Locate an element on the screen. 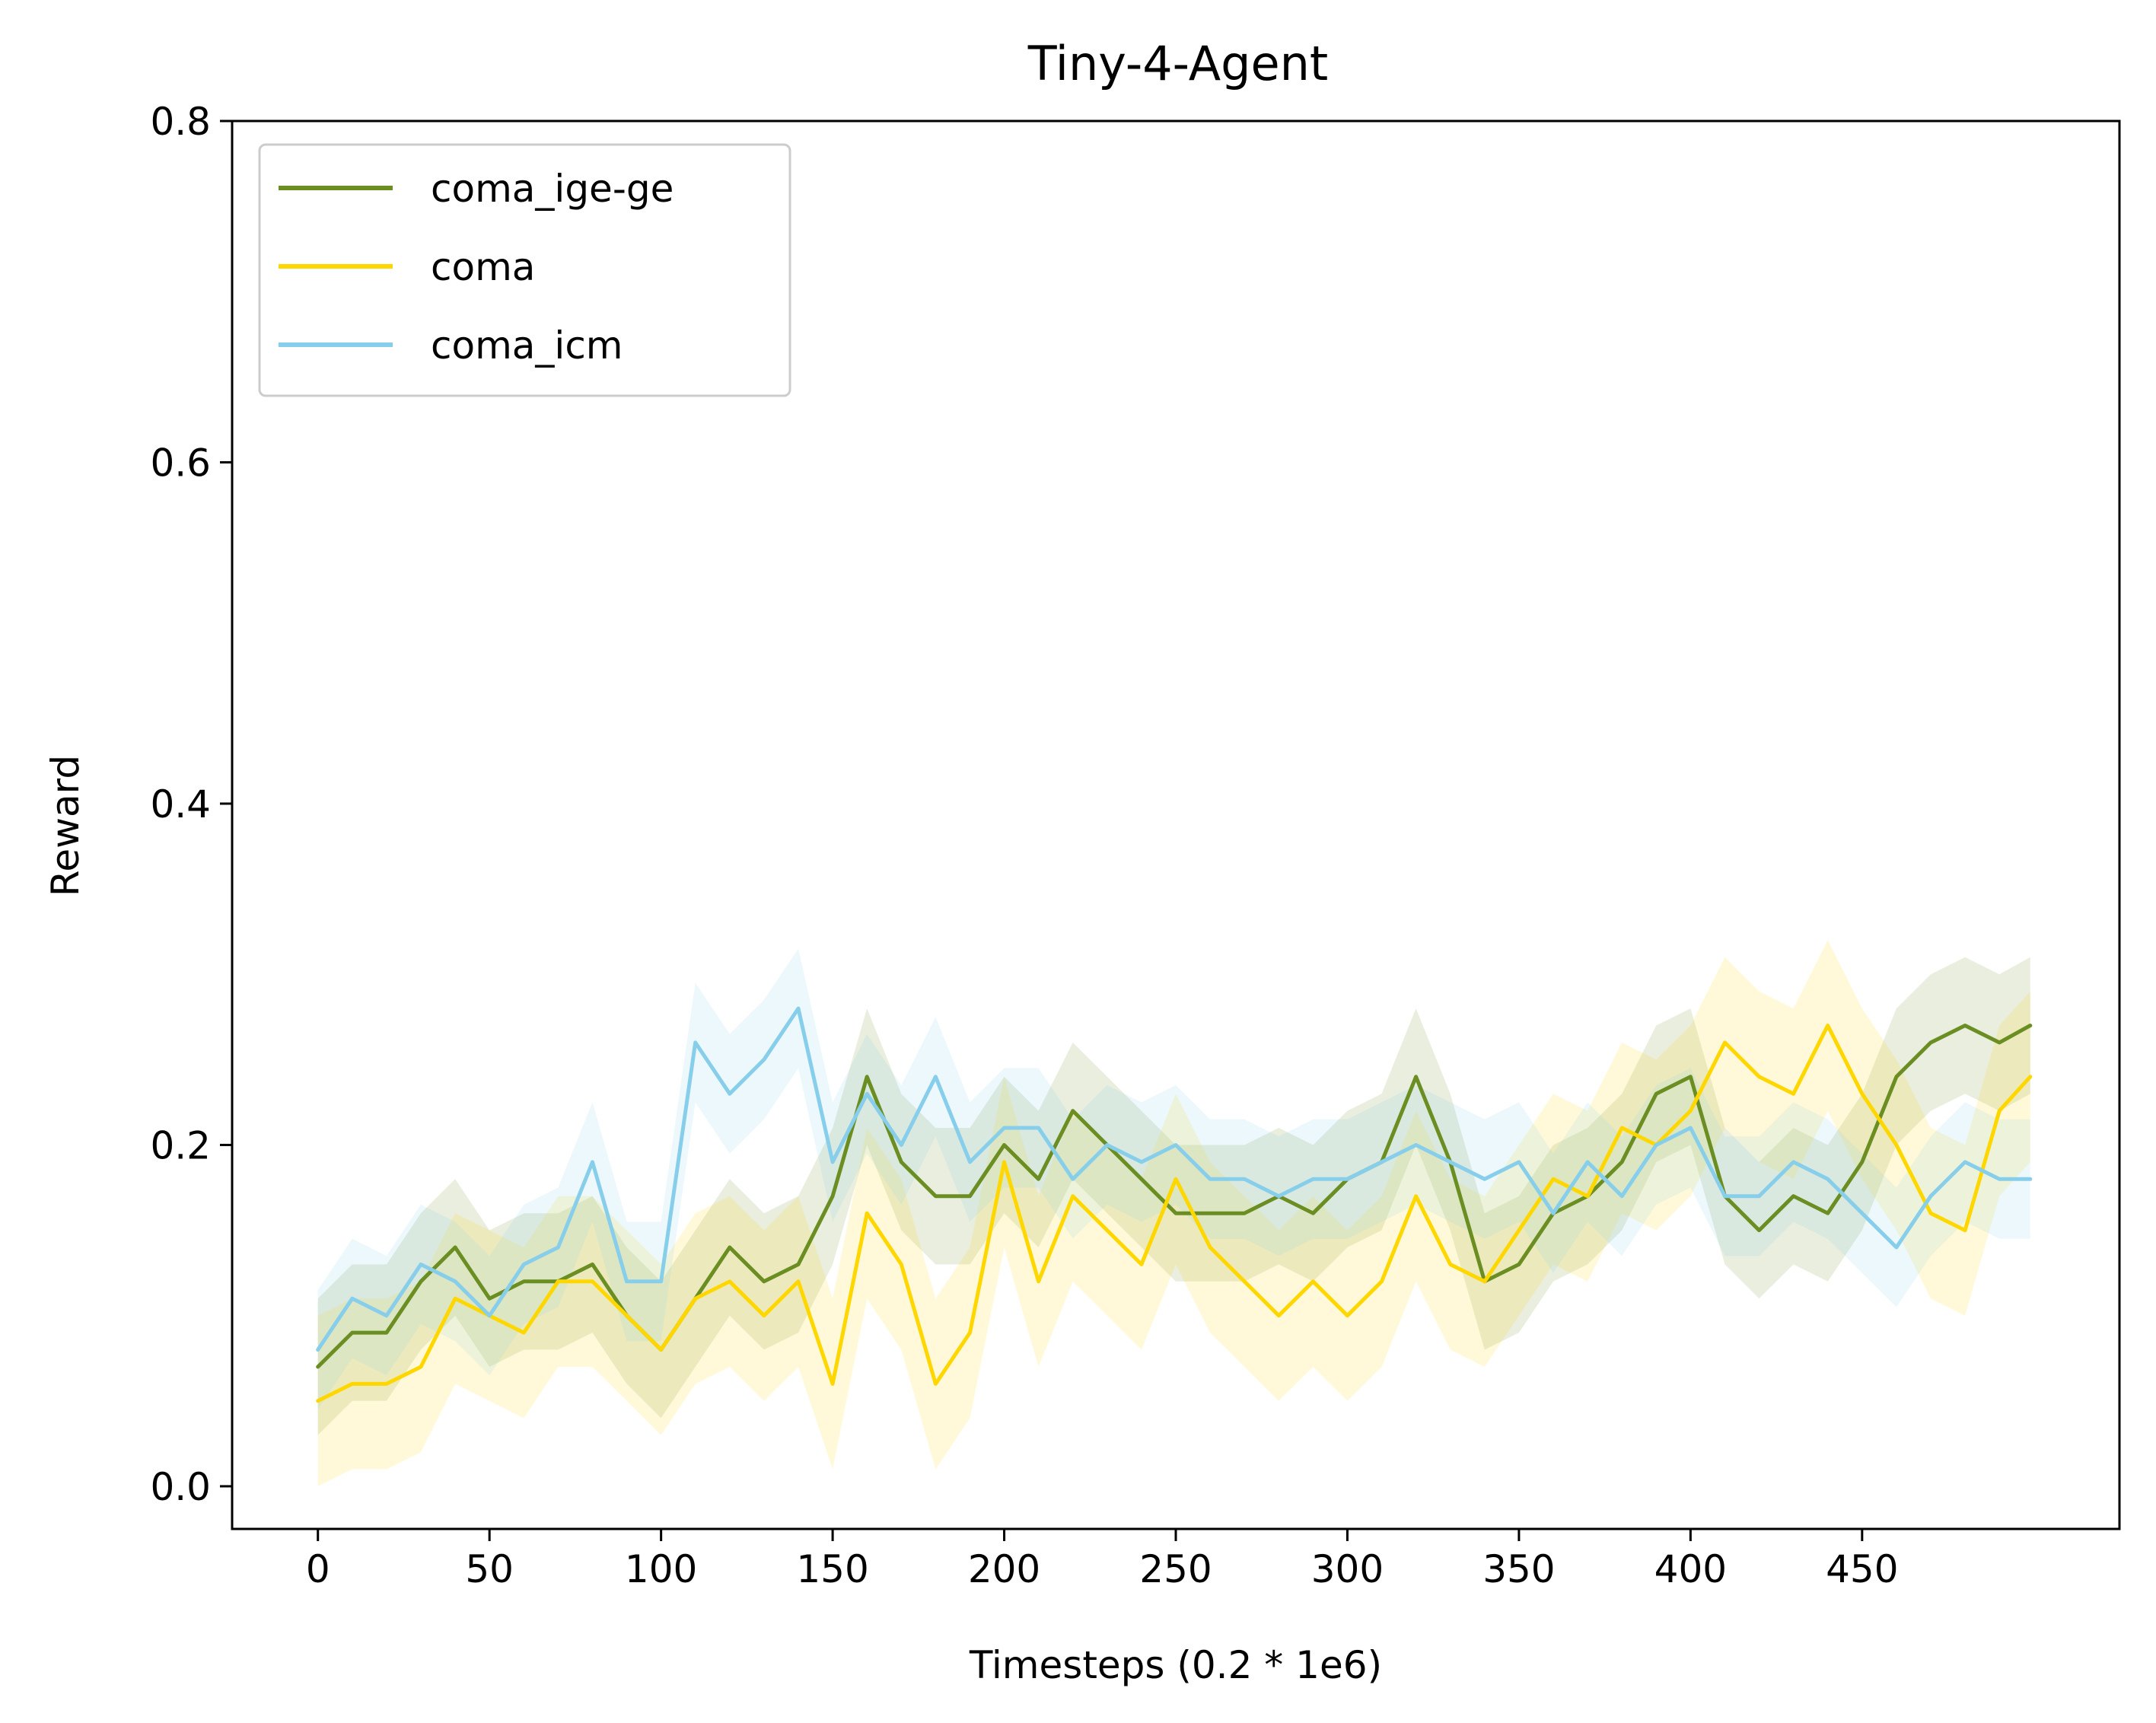 The image size is (2156, 1723). legend-label-coma: coma is located at coordinates (483, 267).